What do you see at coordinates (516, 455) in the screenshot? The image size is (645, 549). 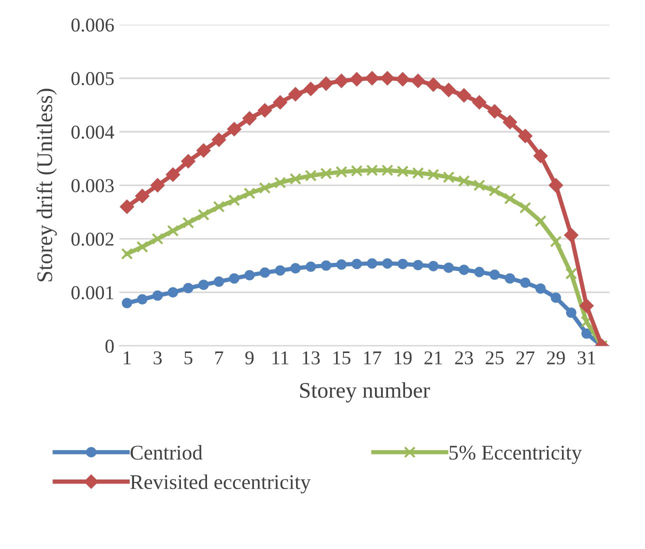 I see `legend-label: 5% Eccentricity` at bounding box center [516, 455].